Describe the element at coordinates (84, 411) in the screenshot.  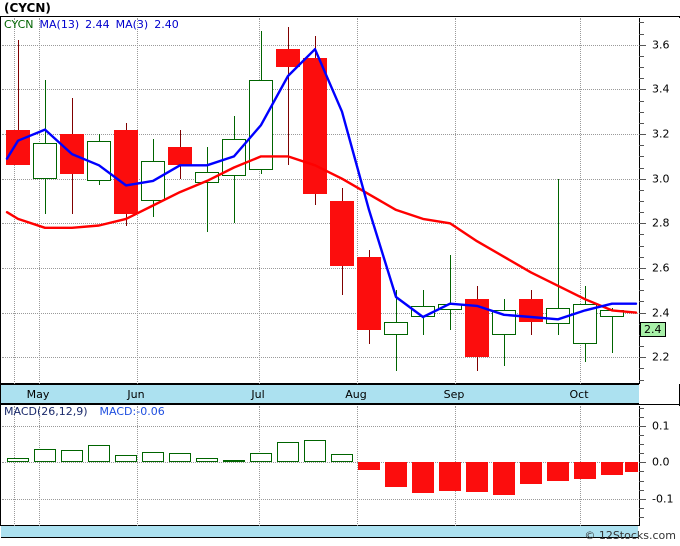
I see `macd-legend: MACD(26,12,9) MACD:-0.06` at that location.